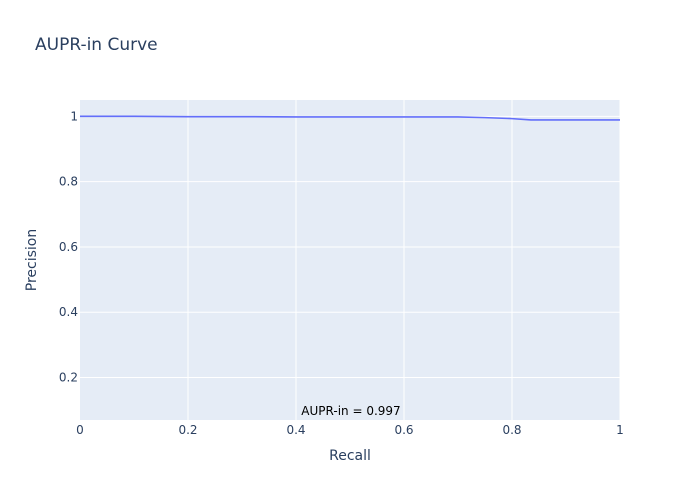  What do you see at coordinates (68, 182) in the screenshot?
I see `y-tick-label: 0.8` at bounding box center [68, 182].